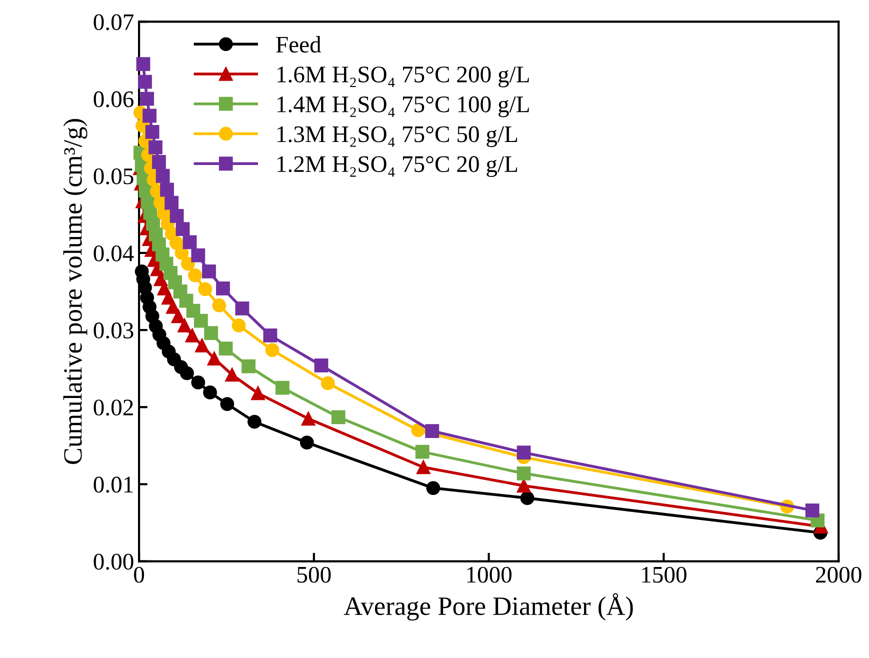  I want to click on y-tick-label: 0.00, so click(114, 562).